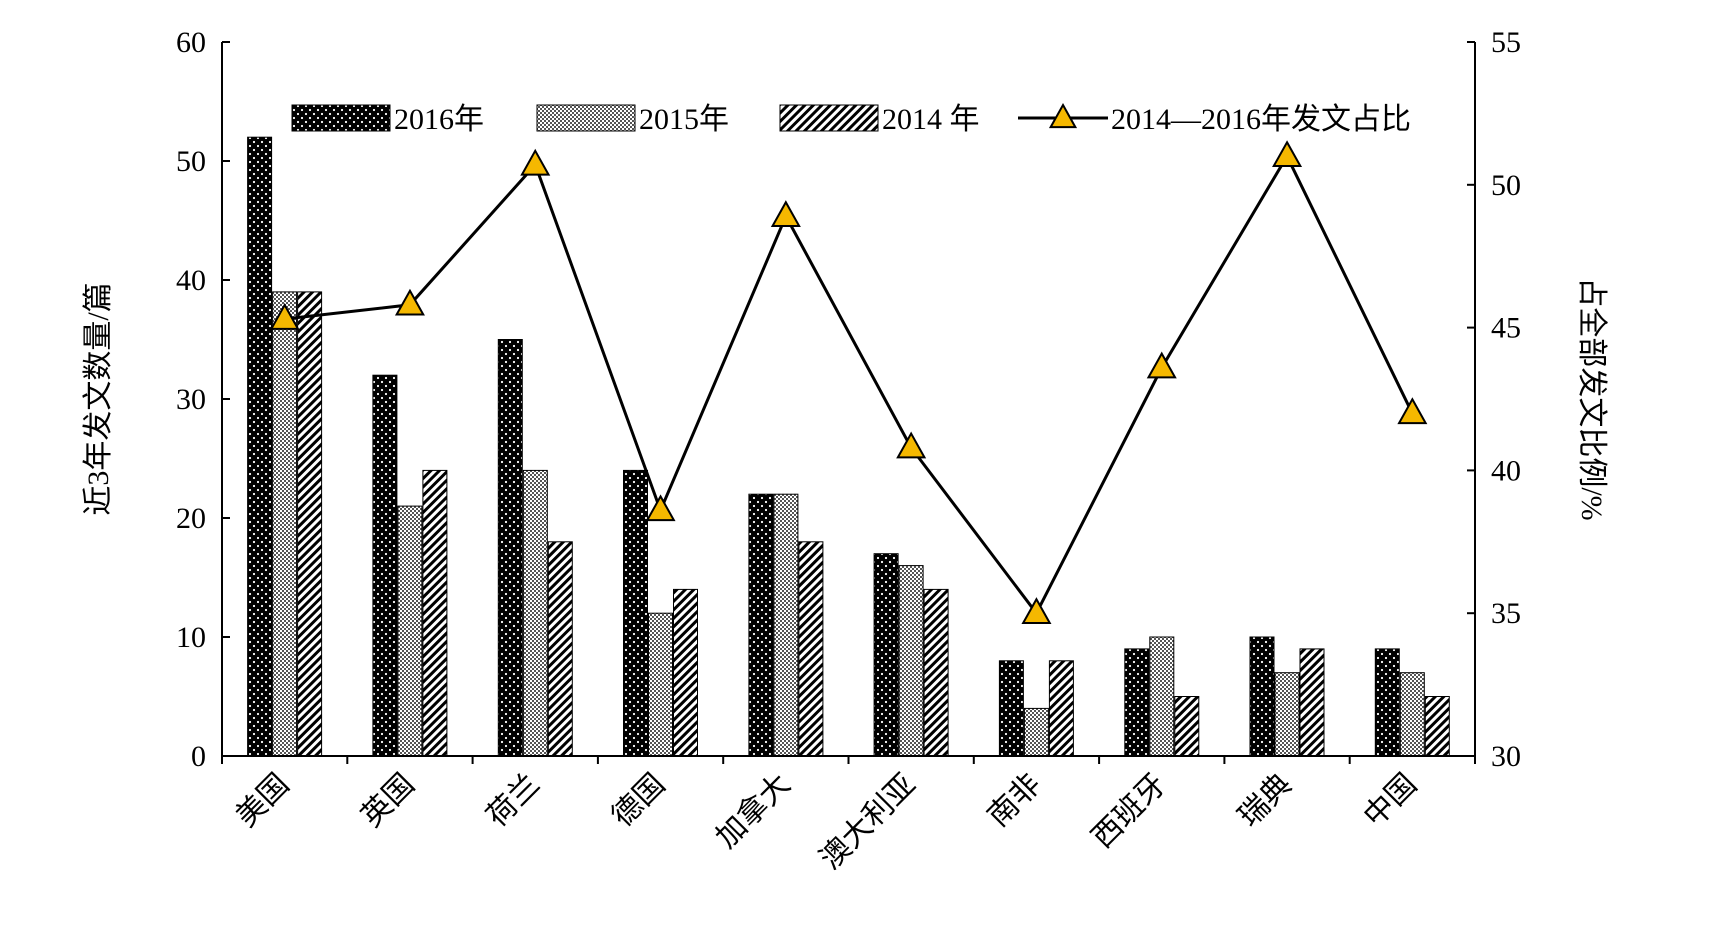 This screenshot has width=1713, height=935. What do you see at coordinates (198, 756) in the screenshot?
I see `y-left-tick-label: 0` at bounding box center [198, 756].